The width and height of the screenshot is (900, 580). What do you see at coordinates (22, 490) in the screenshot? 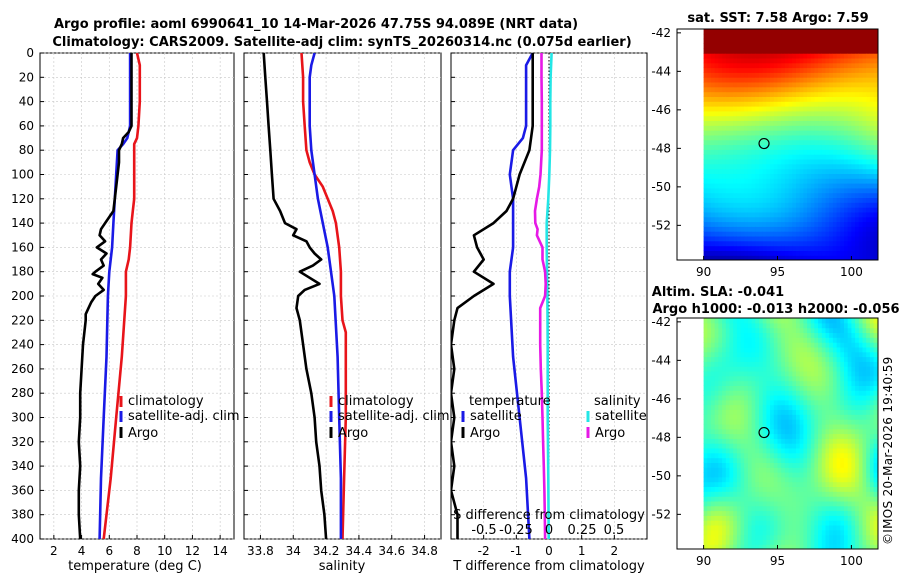
I see `depth-tick-label: 360` at bounding box center [22, 490].